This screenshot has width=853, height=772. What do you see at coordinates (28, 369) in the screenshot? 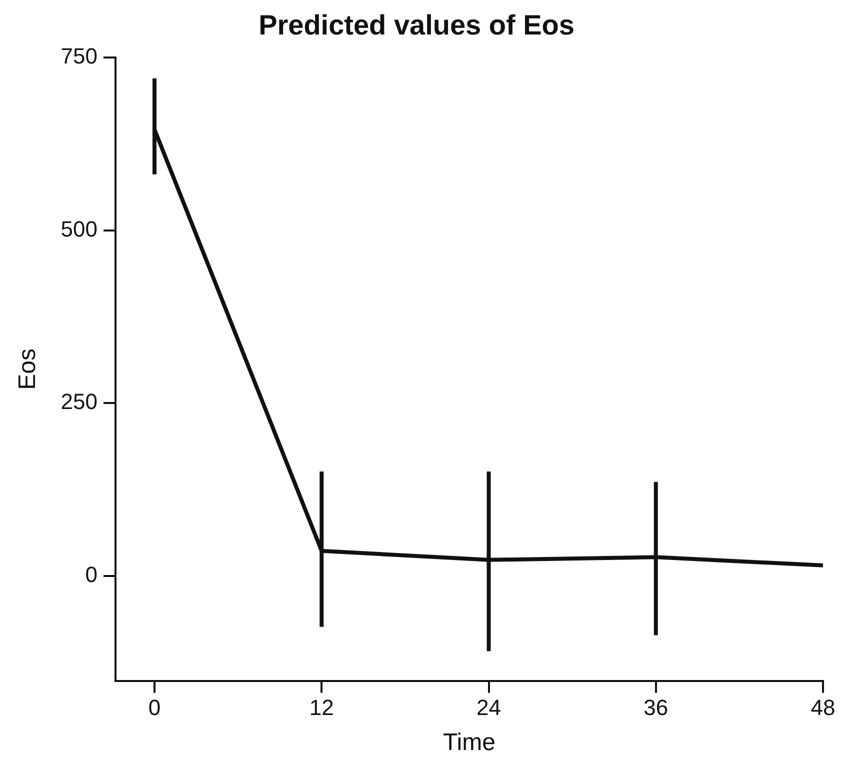
I see `y-axis-title: Eos` at bounding box center [28, 369].